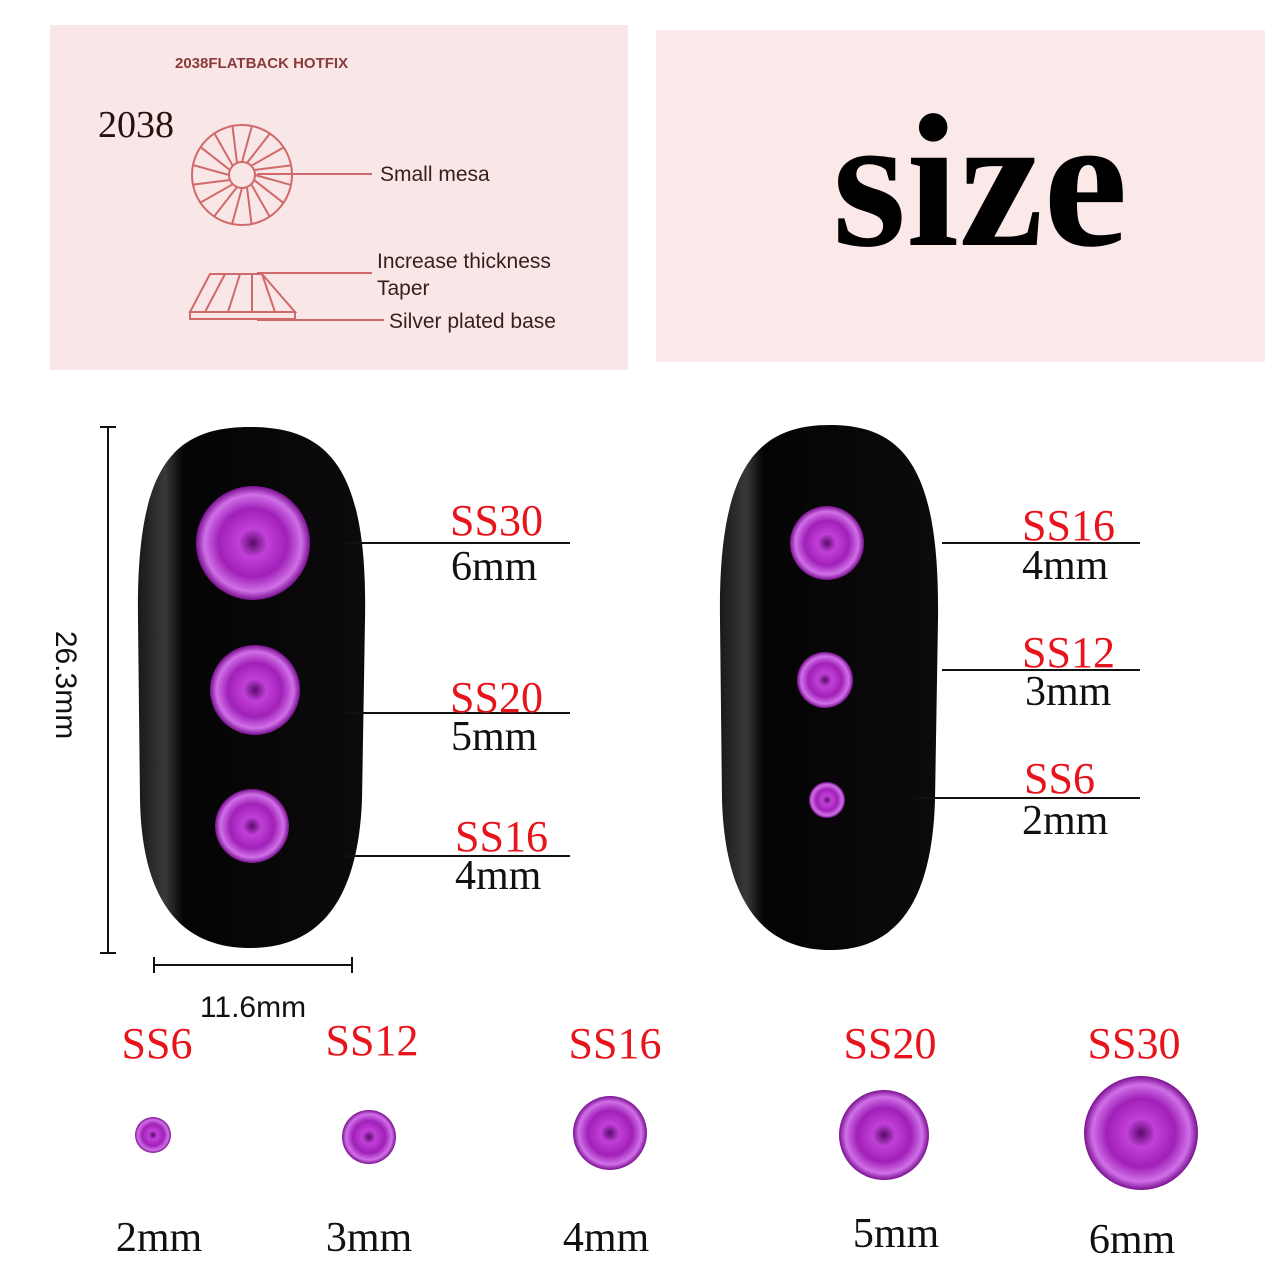 Image resolution: width=1288 pixels, height=1288 pixels. Describe the element at coordinates (501, 836) in the screenshot. I see `left-code-3: SS16` at that location.